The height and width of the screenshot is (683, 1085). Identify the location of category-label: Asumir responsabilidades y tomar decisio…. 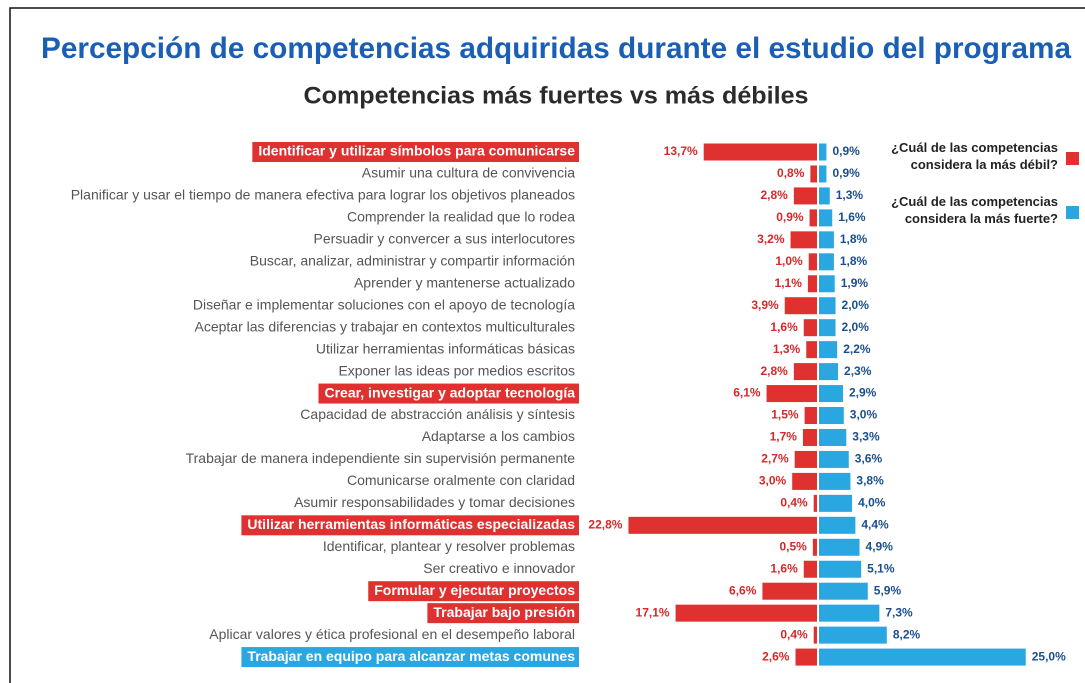
(434, 502).